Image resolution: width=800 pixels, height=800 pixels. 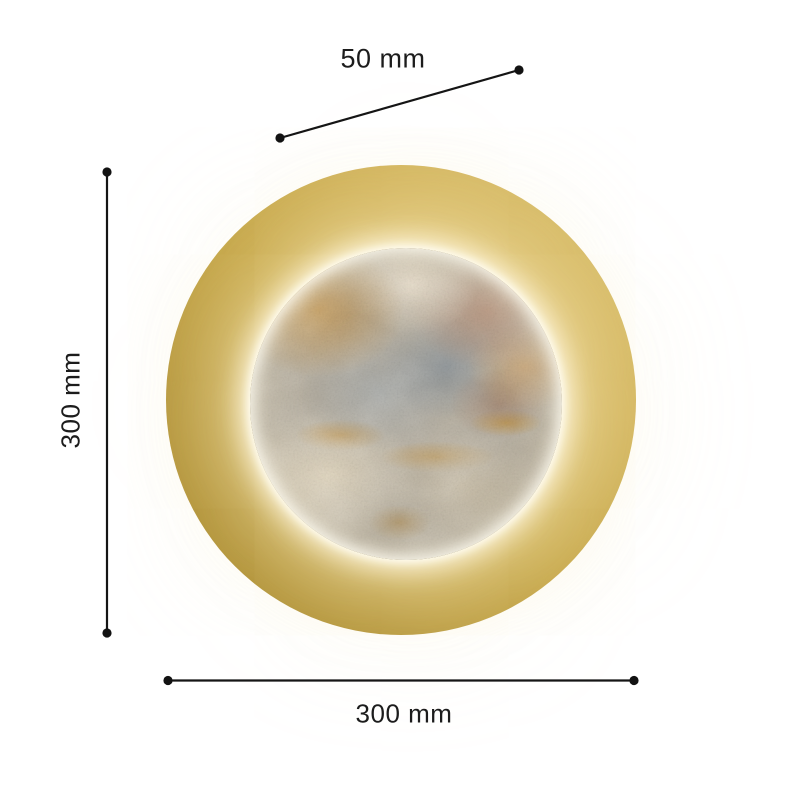 What do you see at coordinates (168, 680) in the screenshot?
I see `width-endpoint-left` at bounding box center [168, 680].